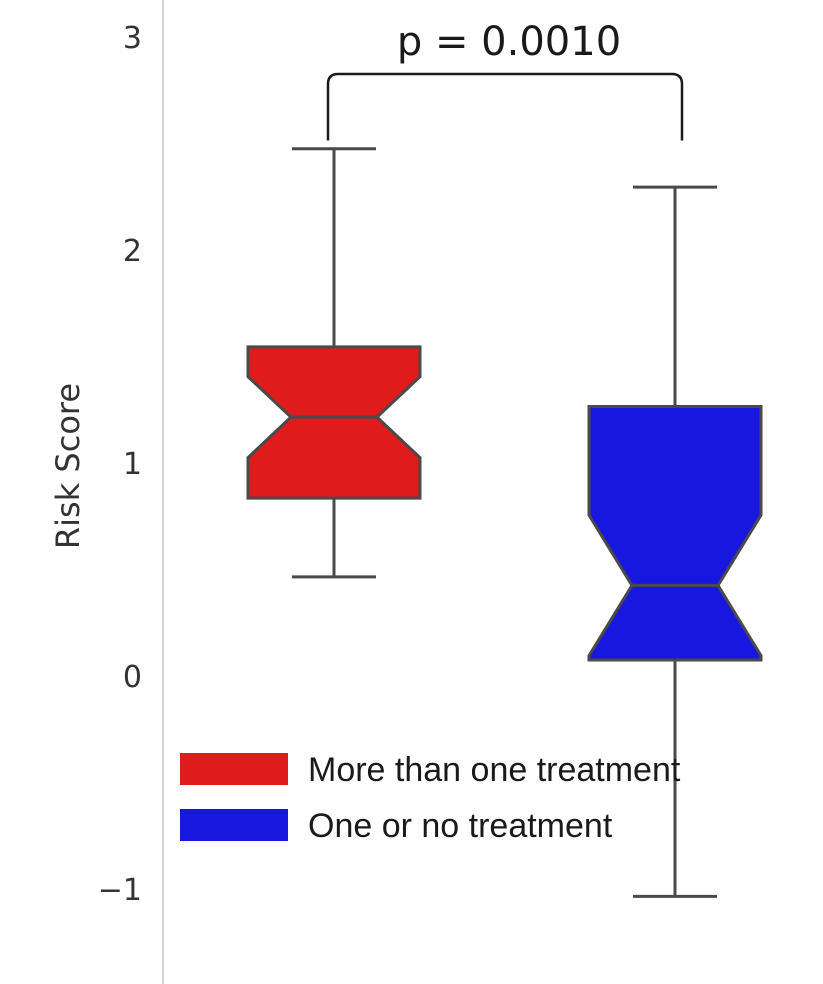 The image size is (823, 984). Describe the element at coordinates (132, 464) in the screenshot. I see `y-tick-label: 1` at that location.